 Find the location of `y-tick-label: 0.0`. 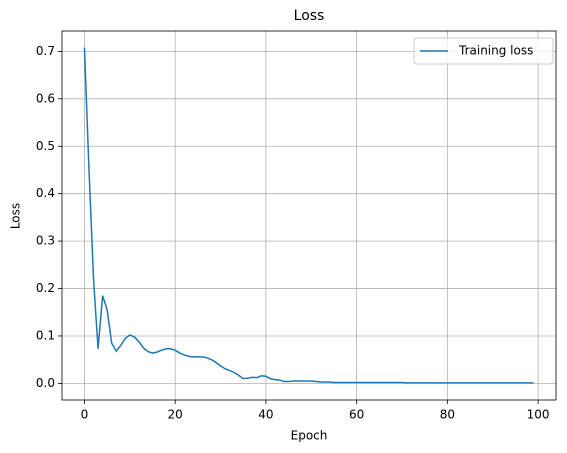

y-tick-label: 0.0 is located at coordinates (45, 383).